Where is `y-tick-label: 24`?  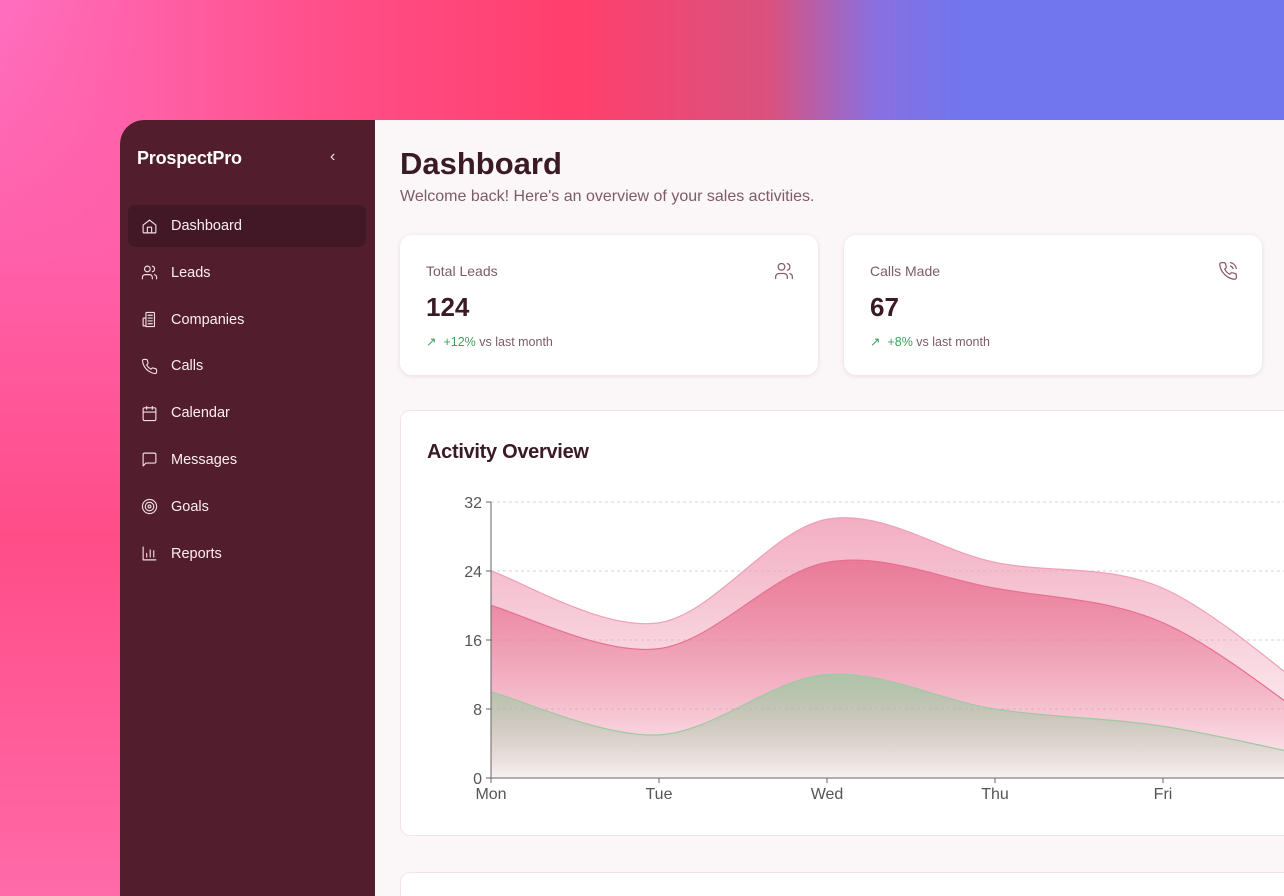 y-tick-label: 24 is located at coordinates (473, 572).